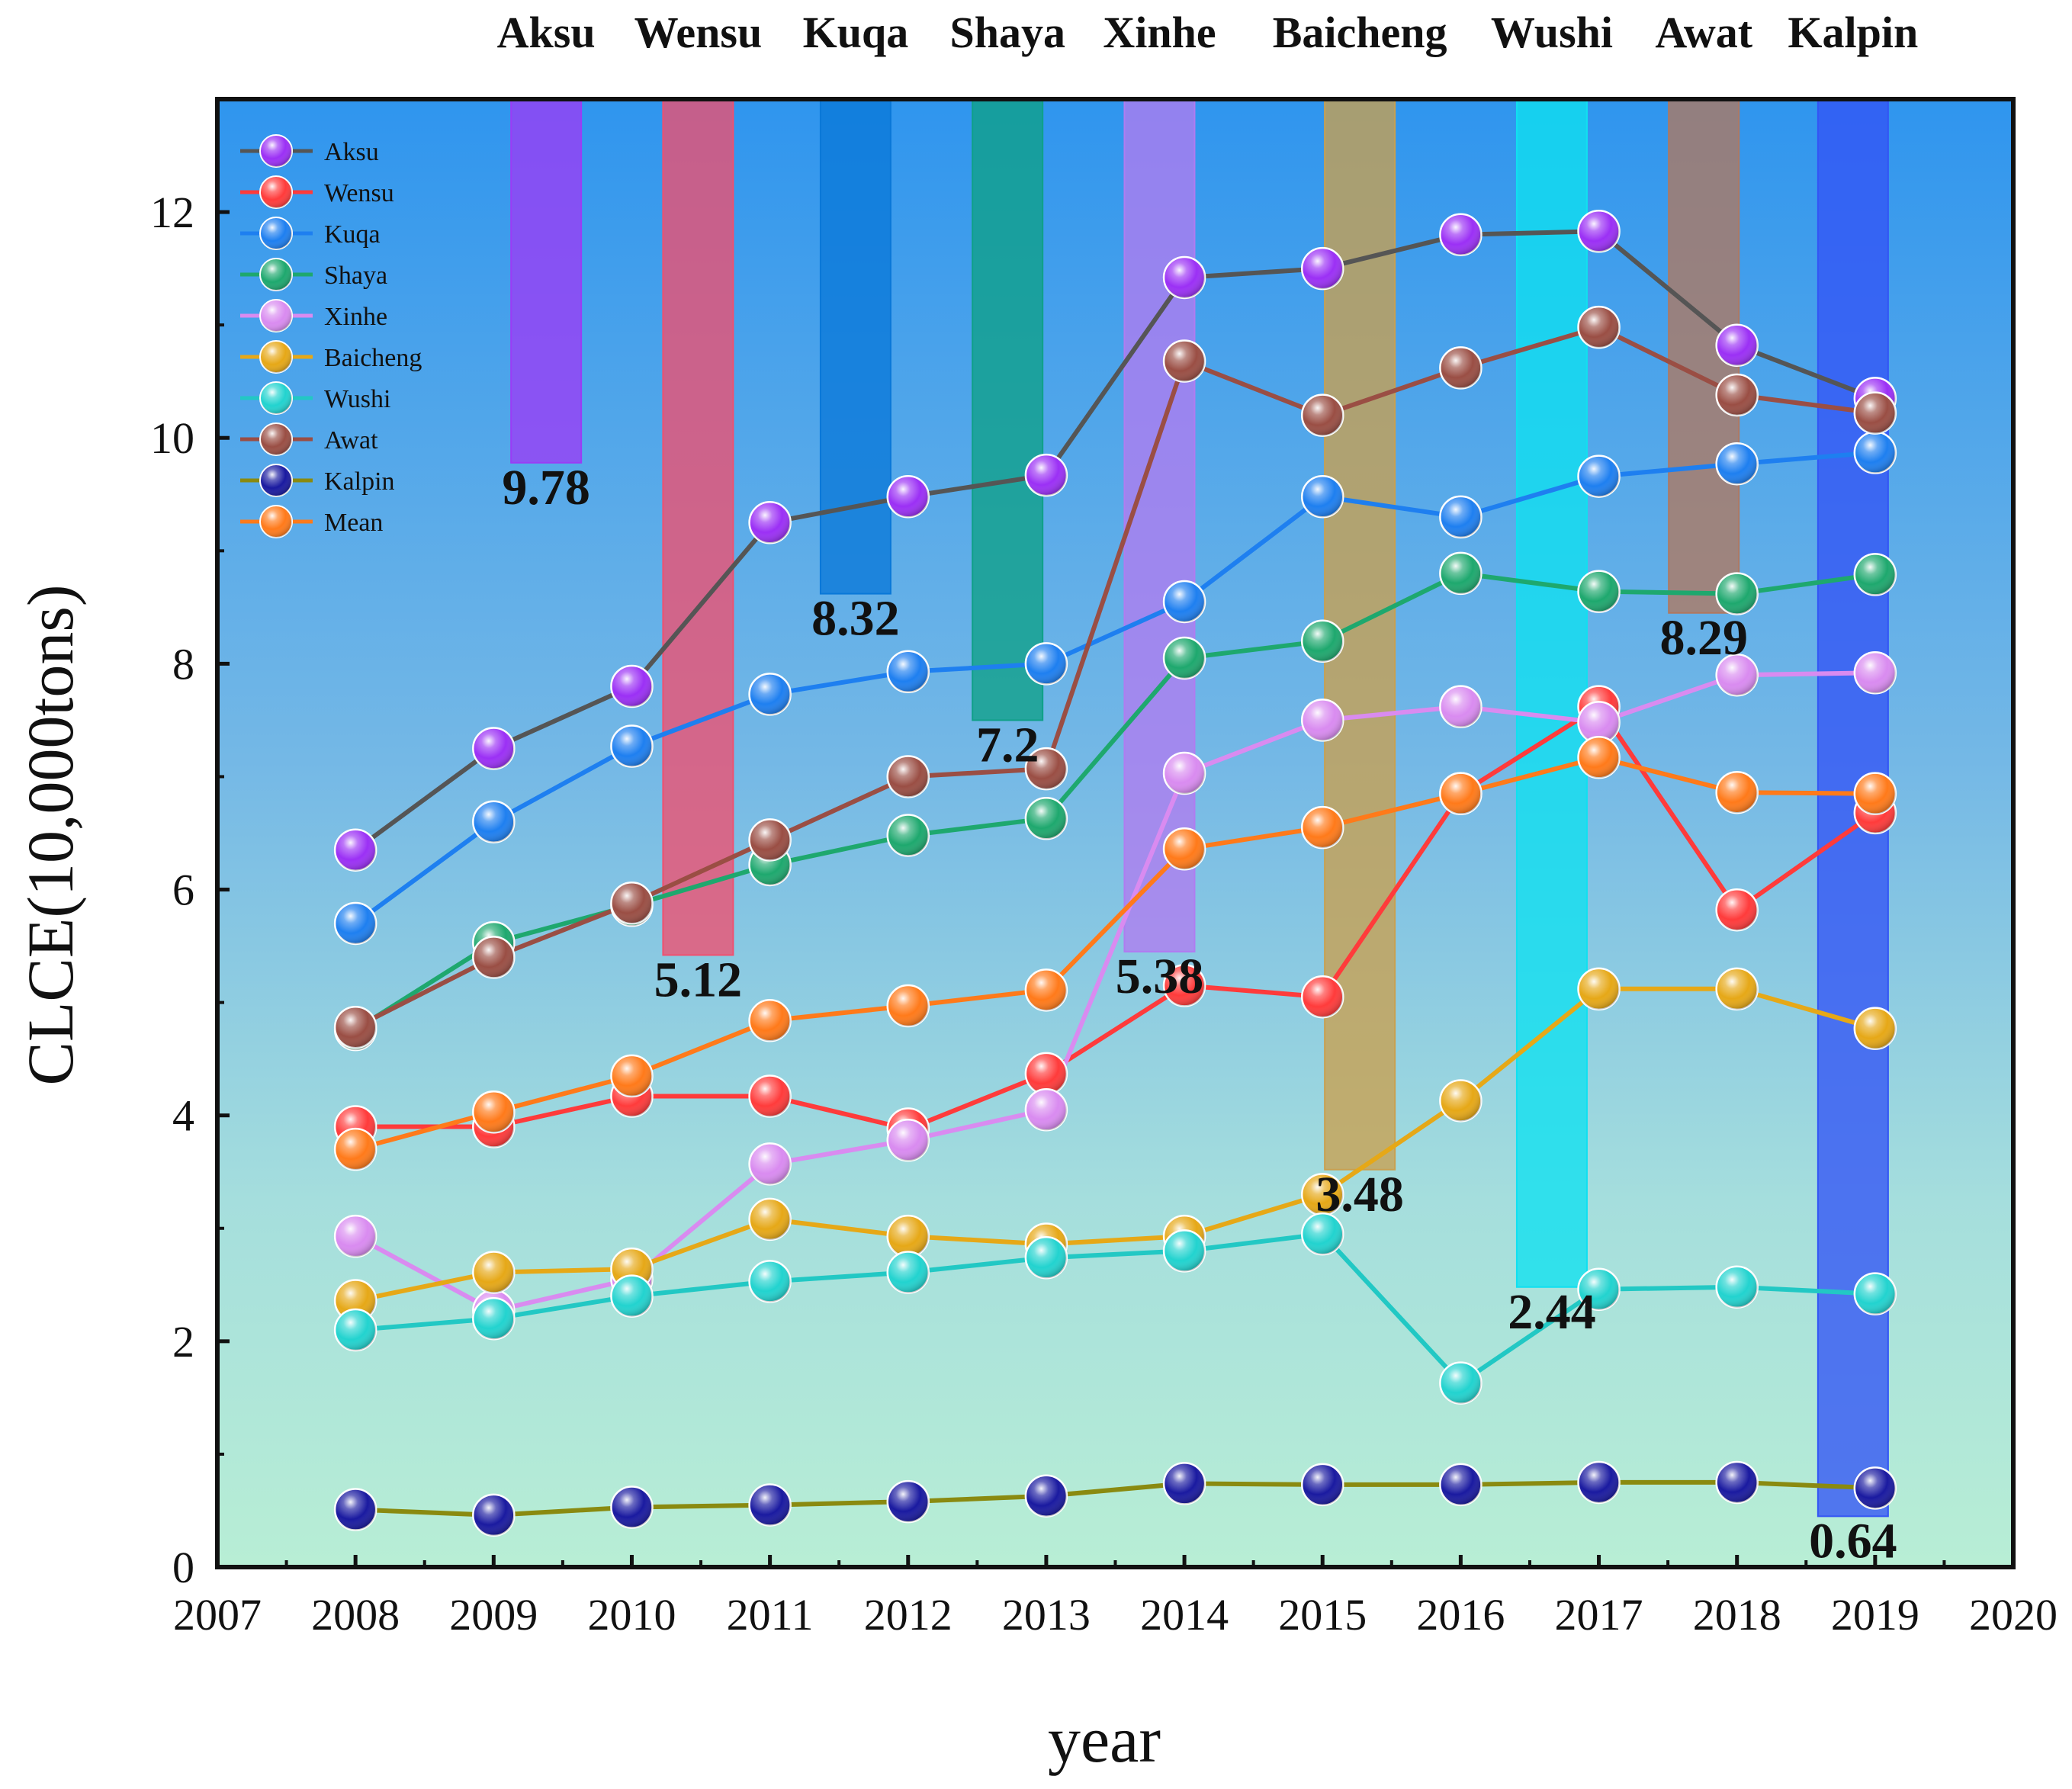 The width and height of the screenshot is (2072, 1789). What do you see at coordinates (373, 358) in the screenshot?
I see `legend-label: Baicheng` at bounding box center [373, 358].